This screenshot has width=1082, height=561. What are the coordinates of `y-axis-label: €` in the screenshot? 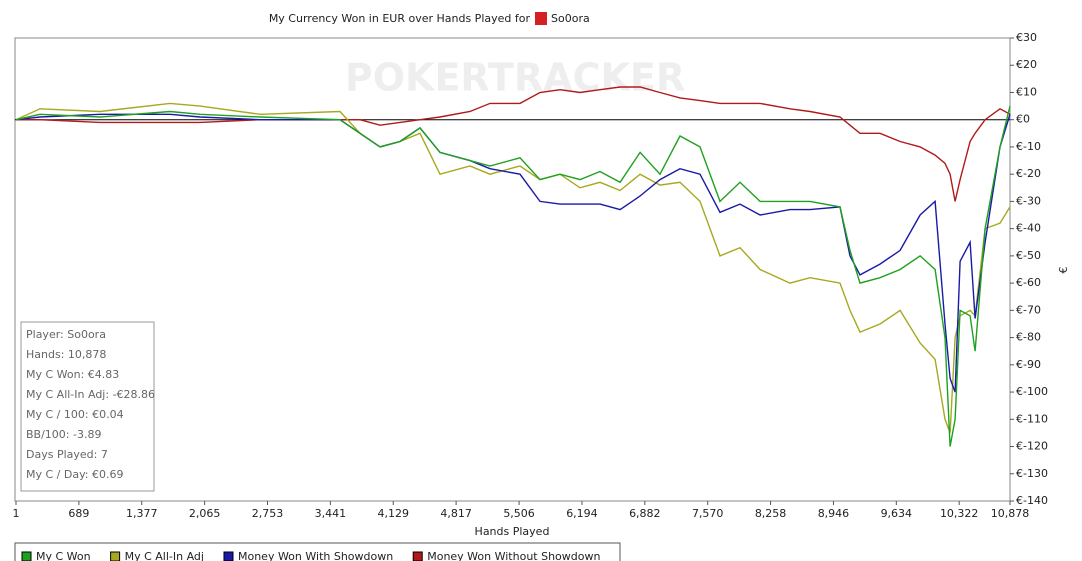 It's located at (1063, 270).